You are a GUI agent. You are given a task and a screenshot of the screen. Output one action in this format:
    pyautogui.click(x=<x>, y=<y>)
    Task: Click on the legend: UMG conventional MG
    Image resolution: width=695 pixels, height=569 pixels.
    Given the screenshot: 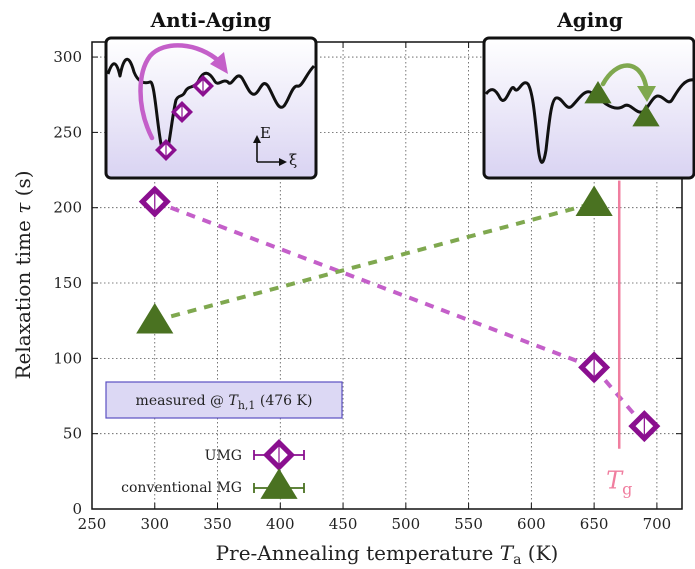 What is the action you would take?
    pyautogui.click(x=213, y=469)
    